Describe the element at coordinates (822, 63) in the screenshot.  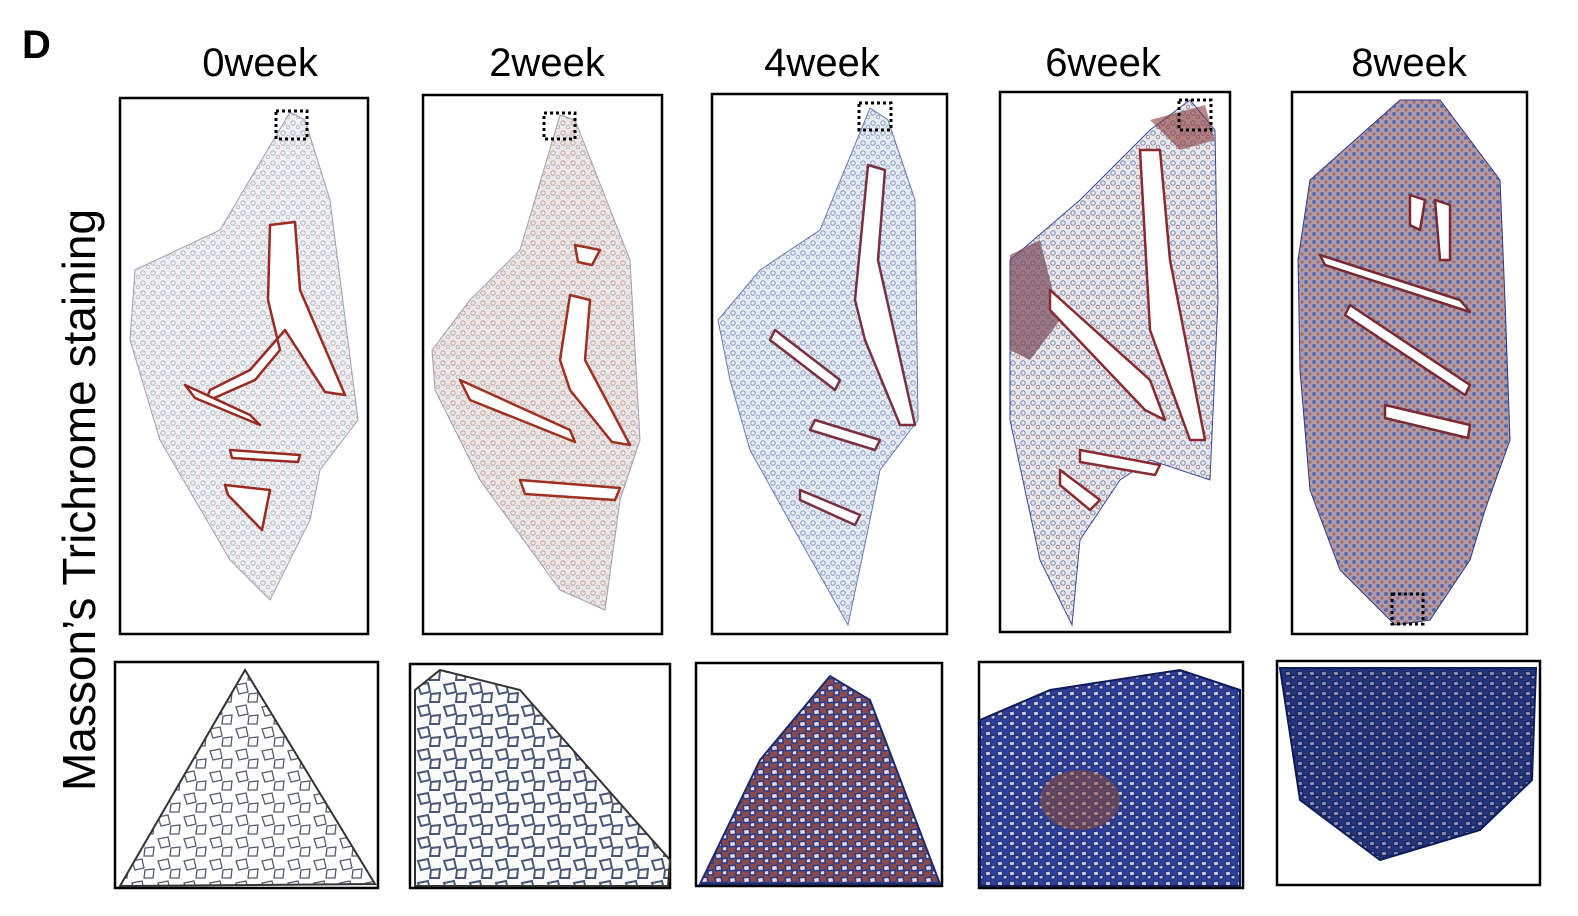
I see `column-title: 4week` at that location.